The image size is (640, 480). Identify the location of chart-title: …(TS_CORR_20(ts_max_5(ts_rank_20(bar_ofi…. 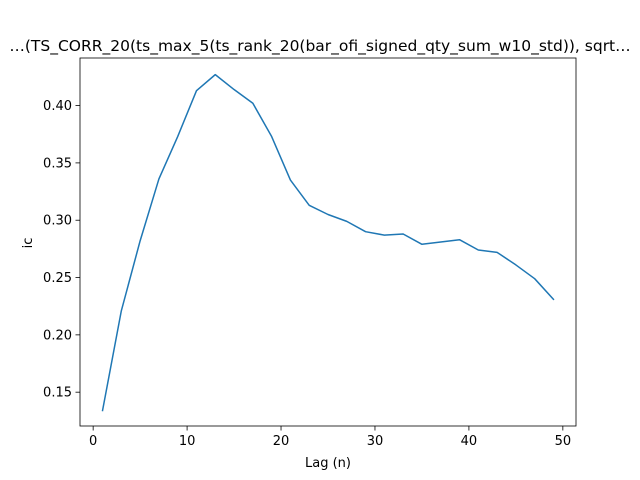
(319, 46).